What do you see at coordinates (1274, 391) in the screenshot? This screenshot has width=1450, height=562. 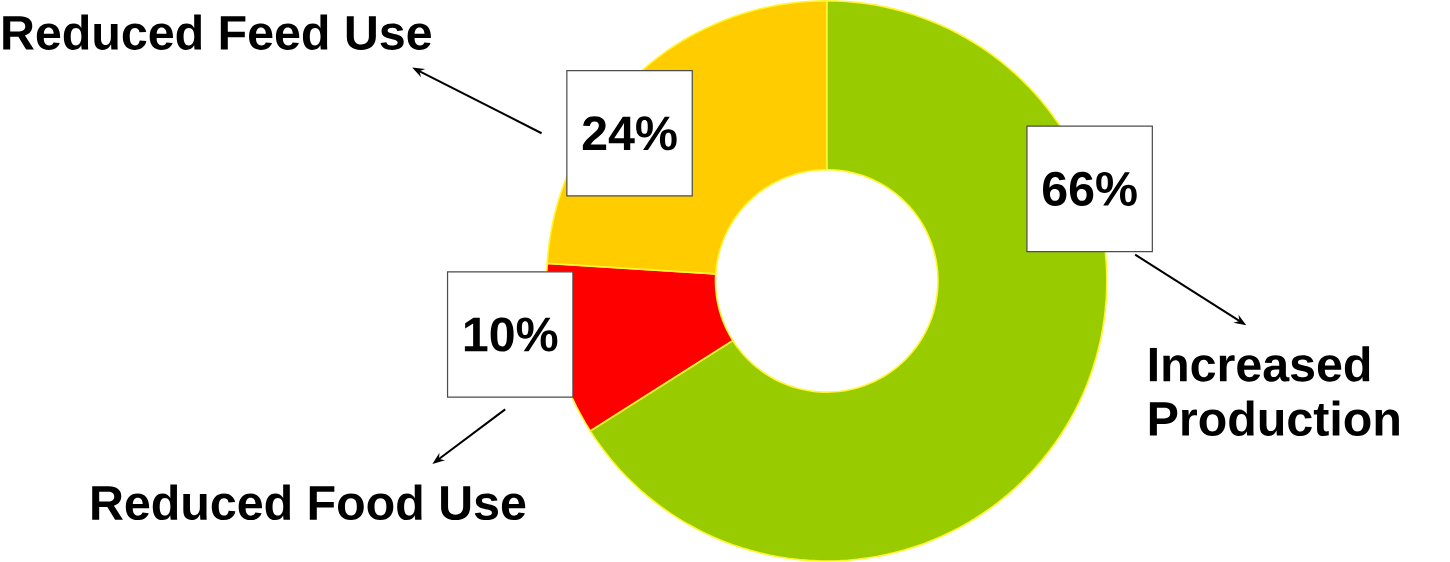 I see `slice-label: Increased Production` at bounding box center [1274, 391].